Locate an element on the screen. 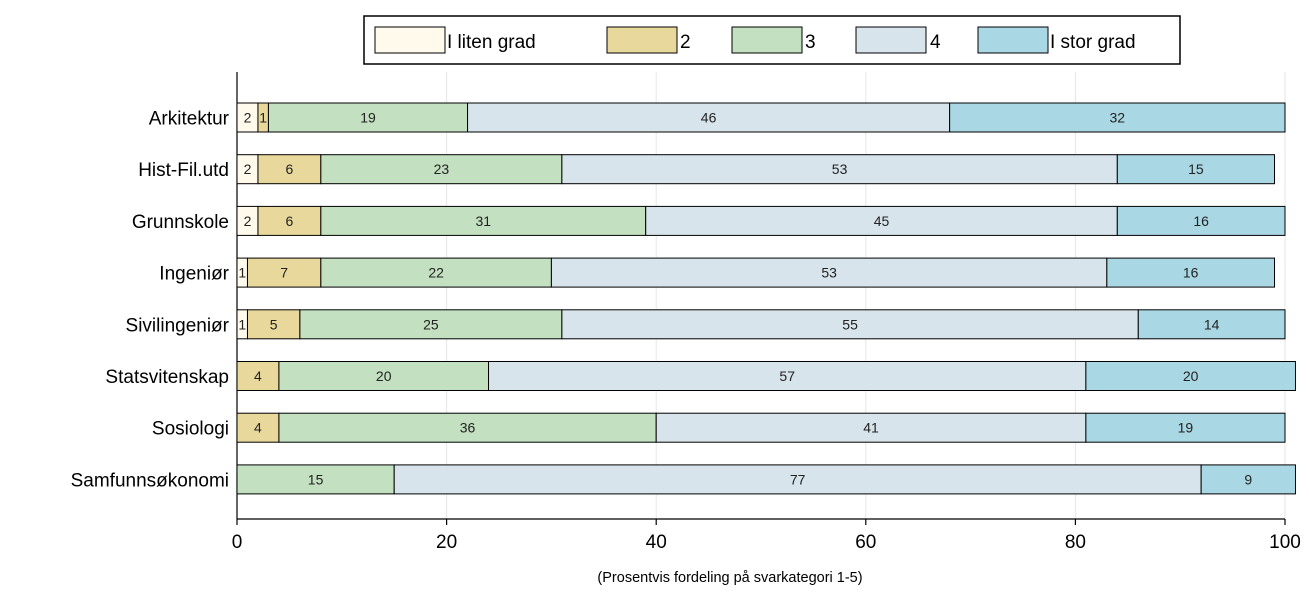 The height and width of the screenshot is (594, 1309). bar-value-label: 7 is located at coordinates (284, 273).